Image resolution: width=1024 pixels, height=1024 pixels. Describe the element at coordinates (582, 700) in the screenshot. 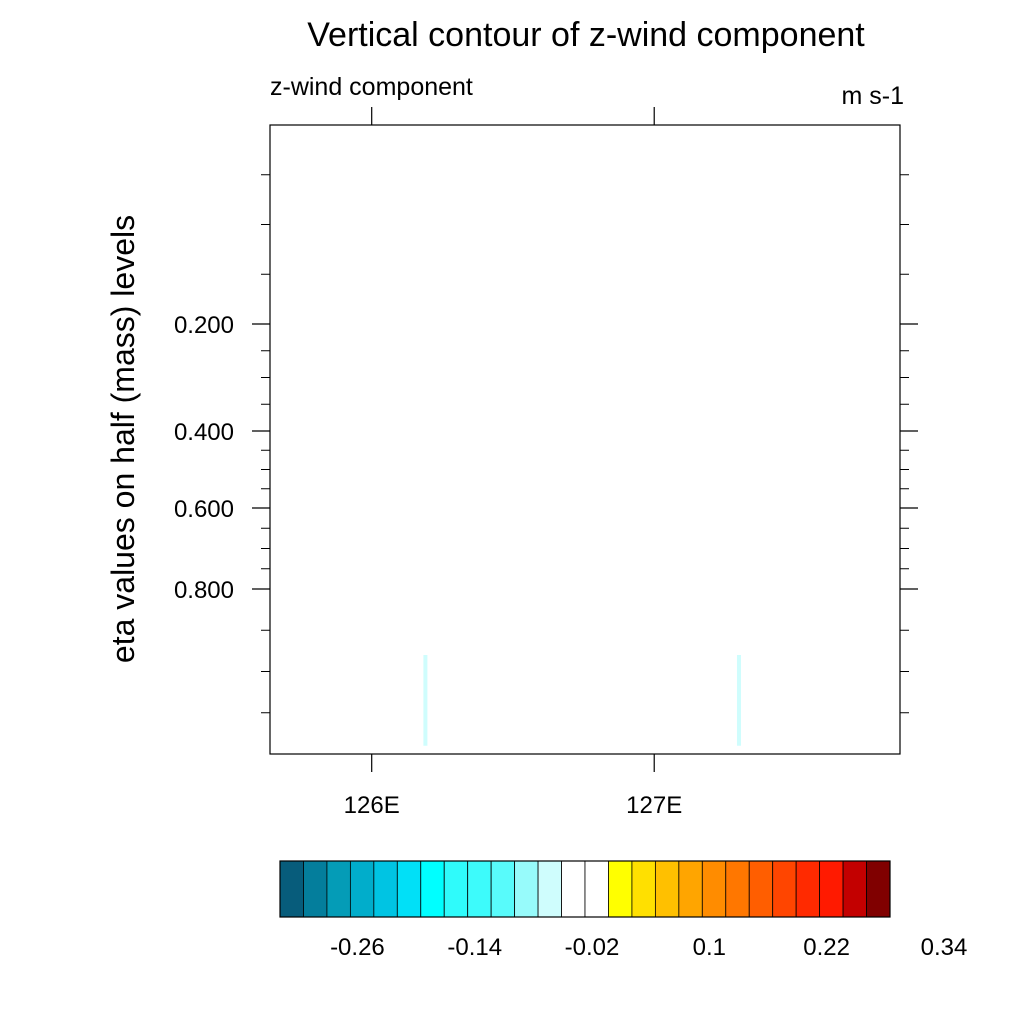

I see `contour-features` at that location.